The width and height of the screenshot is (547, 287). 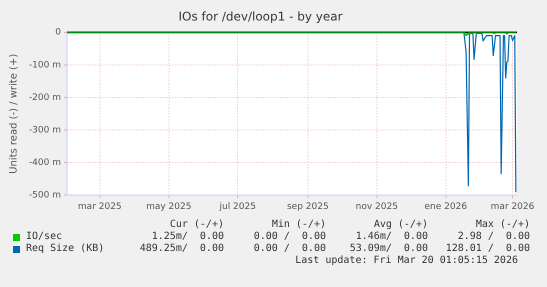 I want to click on y-tick-label: -500 m, so click(x=44, y=195).